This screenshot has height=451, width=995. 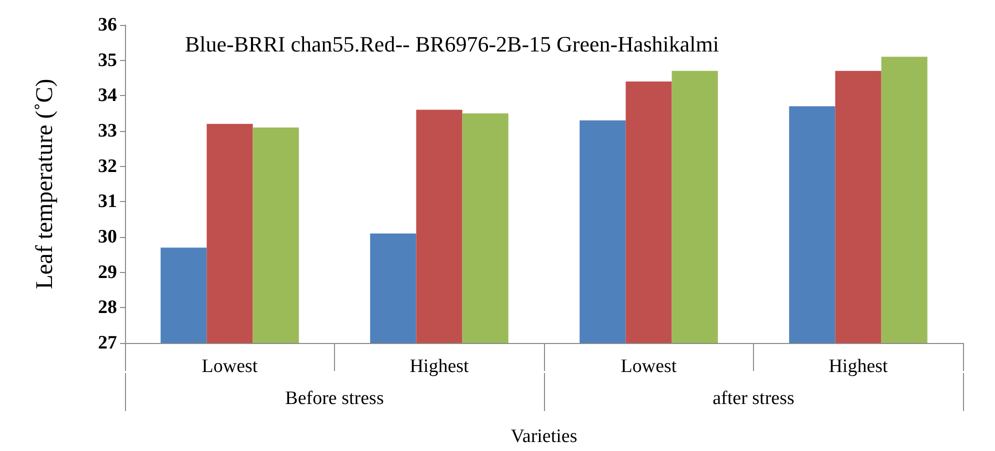 What do you see at coordinates (107, 166) in the screenshot?
I see `y-tick-label: 32` at bounding box center [107, 166].